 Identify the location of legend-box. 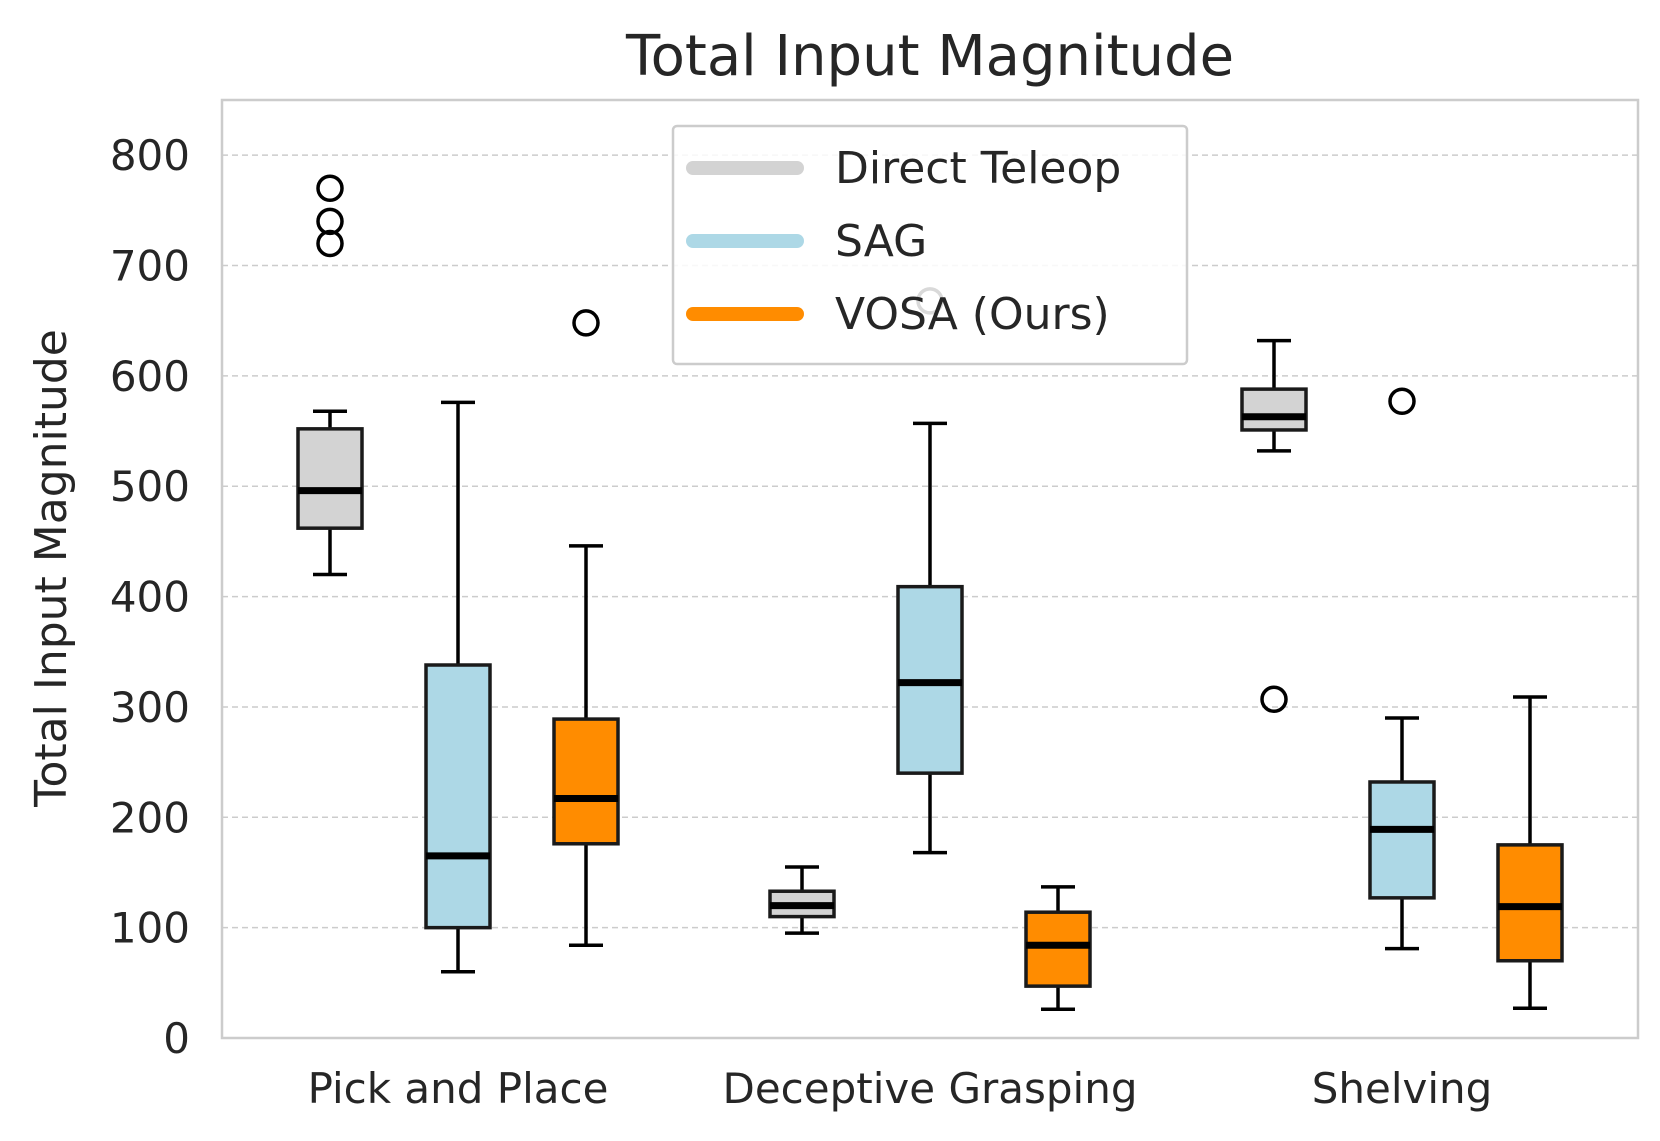
(930, 245).